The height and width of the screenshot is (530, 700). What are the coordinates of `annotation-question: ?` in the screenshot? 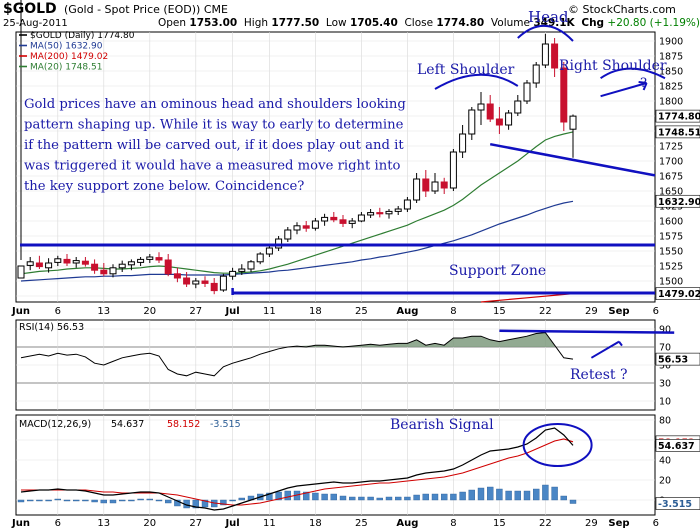 It's located at (643, 83).